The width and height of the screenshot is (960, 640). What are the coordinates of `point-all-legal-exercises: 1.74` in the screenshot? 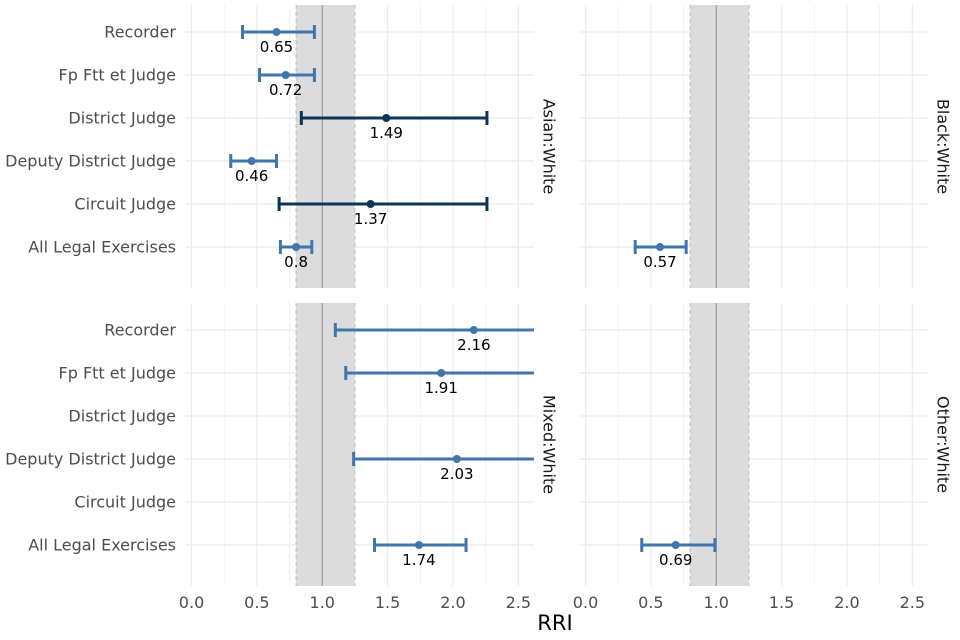 It's located at (420, 553).